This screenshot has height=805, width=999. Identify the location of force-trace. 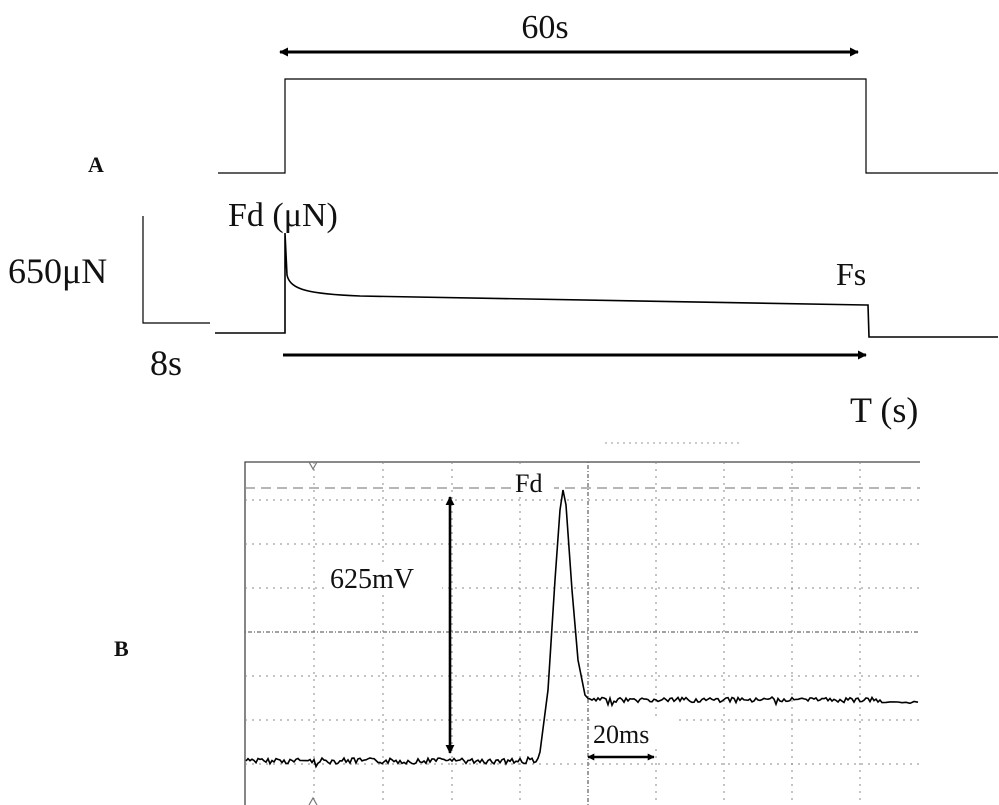
(606, 285).